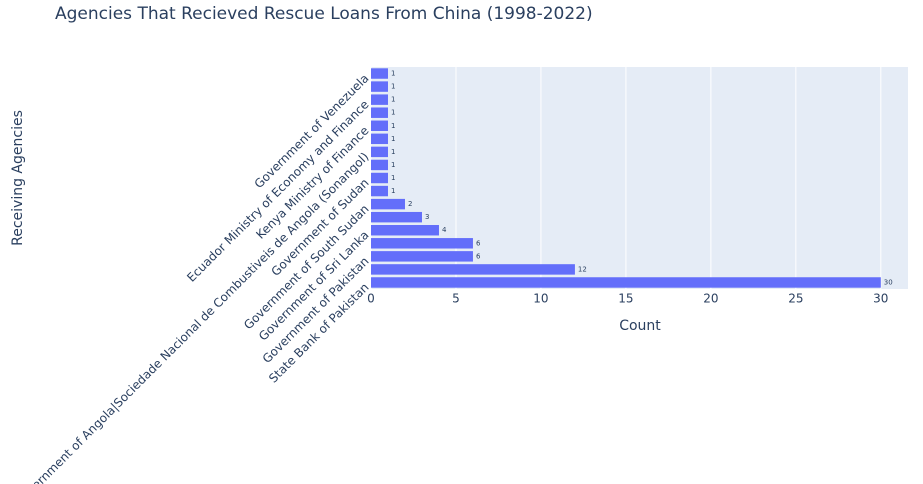 The width and height of the screenshot is (923, 484). What do you see at coordinates (444, 230) in the screenshot?
I see `value-label: 4` at bounding box center [444, 230].